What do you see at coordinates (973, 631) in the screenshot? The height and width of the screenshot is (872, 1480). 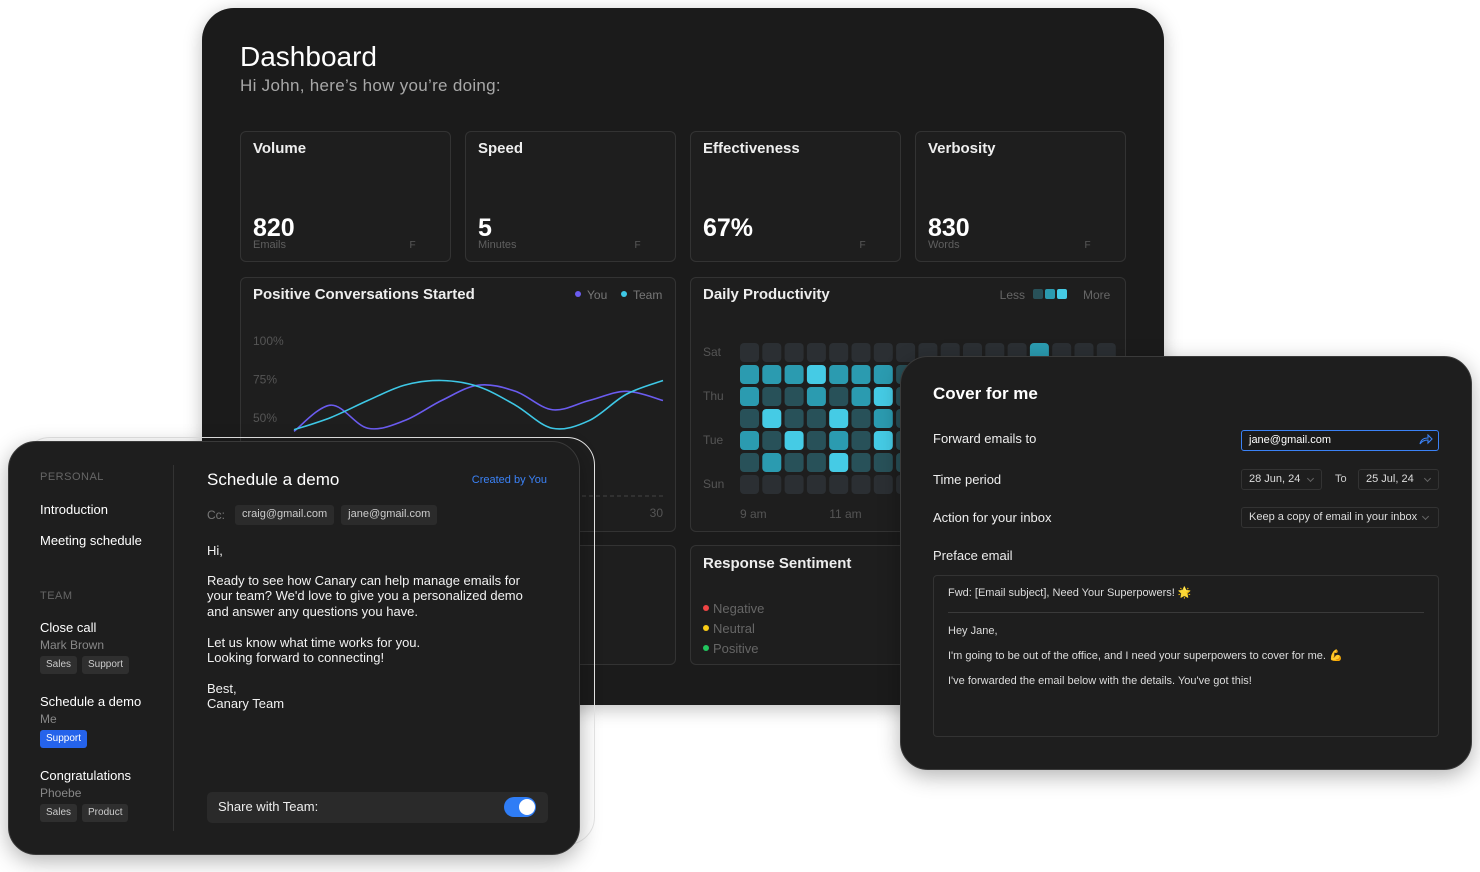 I see `preface-line: Hey Jane,` at bounding box center [973, 631].